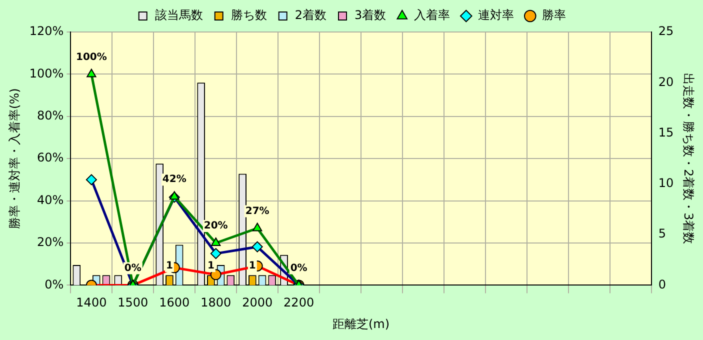 This screenshot has width=703, height=340. What do you see at coordinates (299, 303) in the screenshot?
I see `x-tick-label: 2200` at bounding box center [299, 303].